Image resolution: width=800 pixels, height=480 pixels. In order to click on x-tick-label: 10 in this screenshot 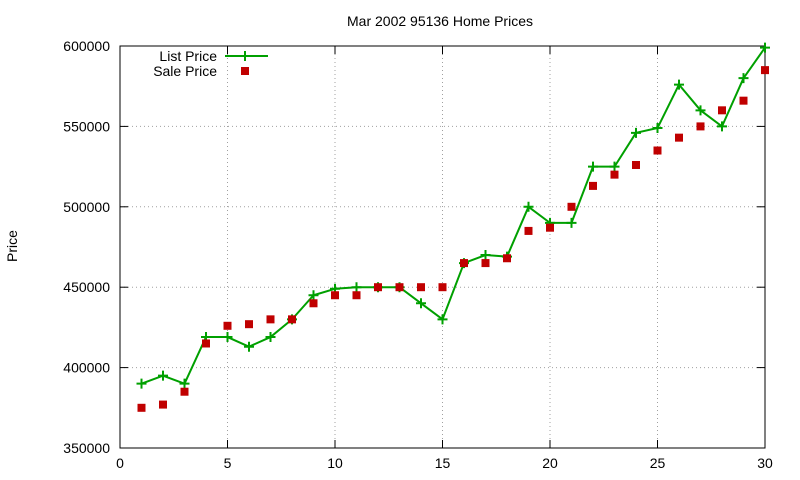, I will do `click(335, 463)`.